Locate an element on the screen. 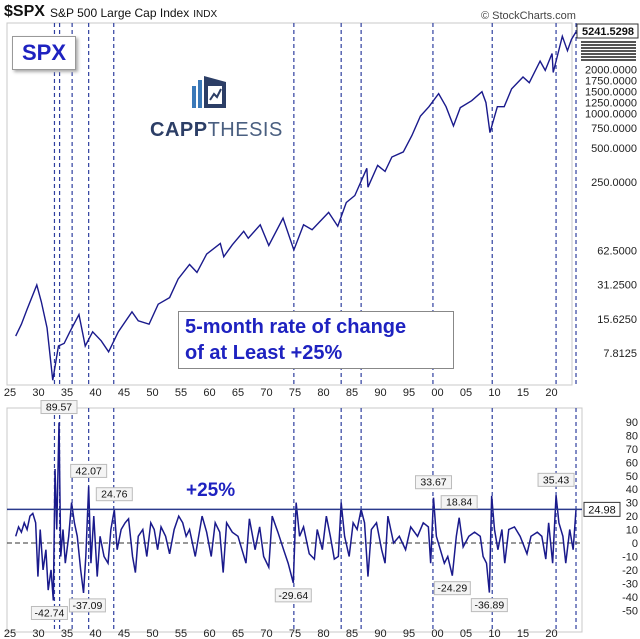 Image resolution: width=640 pixels, height=639 pixels. roc-x-tick-label: 25 is located at coordinates (10, 633).